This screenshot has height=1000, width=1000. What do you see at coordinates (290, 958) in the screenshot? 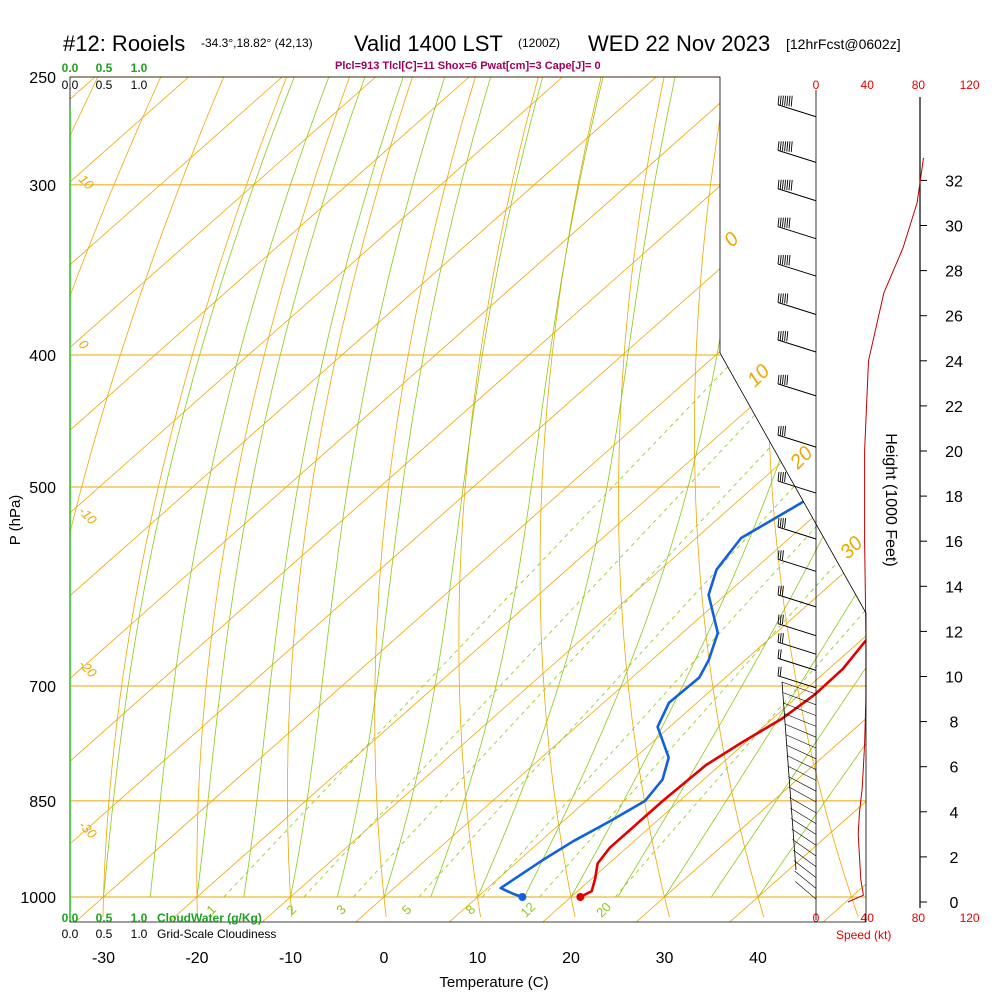
I see `temperature-tick-label: -10` at bounding box center [290, 958].